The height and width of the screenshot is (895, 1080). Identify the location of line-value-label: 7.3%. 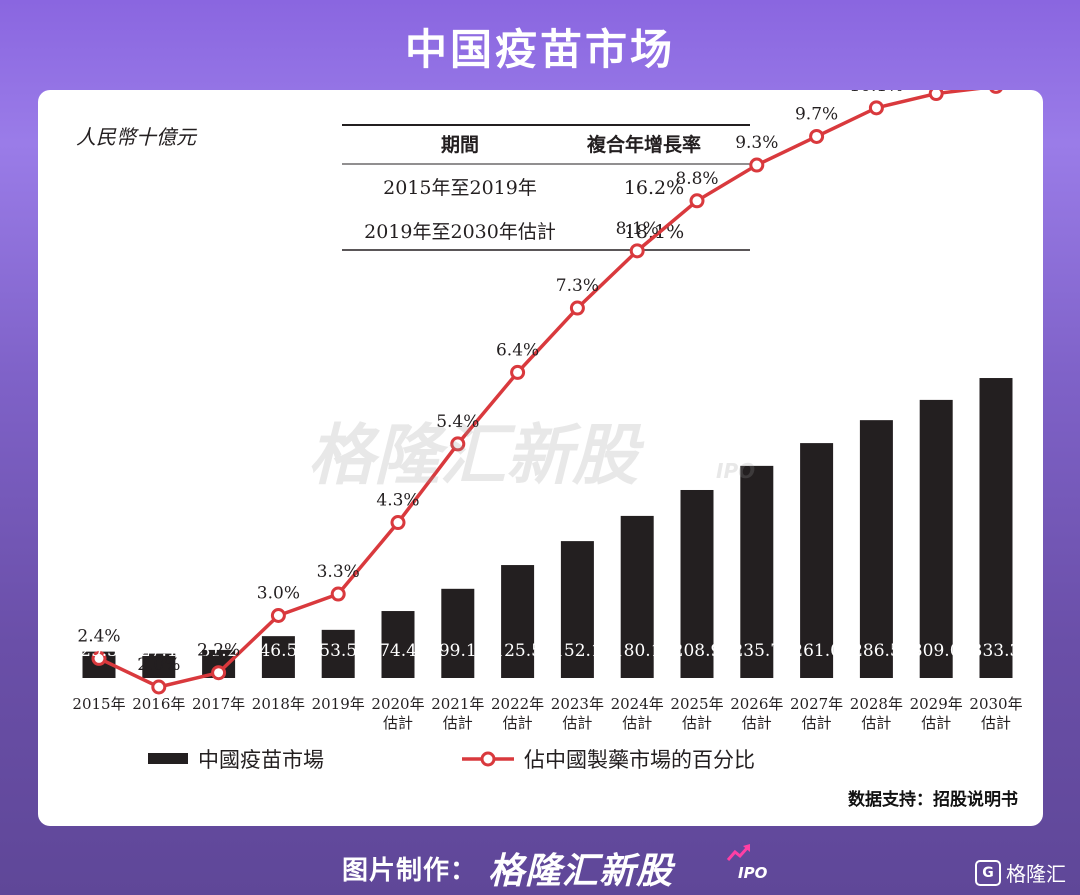
(577, 286).